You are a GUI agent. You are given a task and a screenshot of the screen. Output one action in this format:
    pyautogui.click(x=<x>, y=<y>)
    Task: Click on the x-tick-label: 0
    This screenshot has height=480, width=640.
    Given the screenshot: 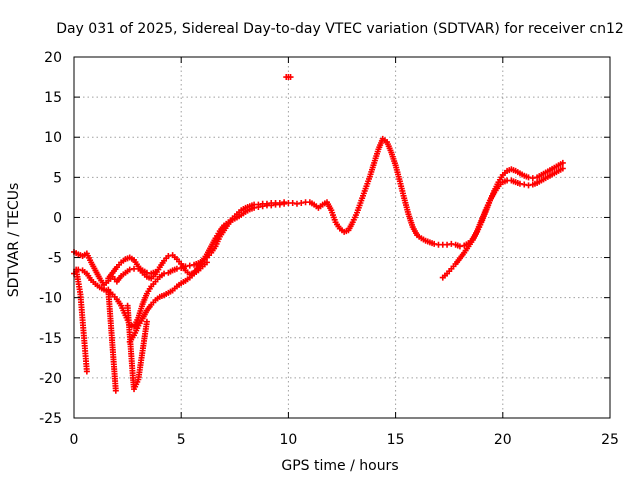 What is the action you would take?
    pyautogui.click(x=74, y=440)
    